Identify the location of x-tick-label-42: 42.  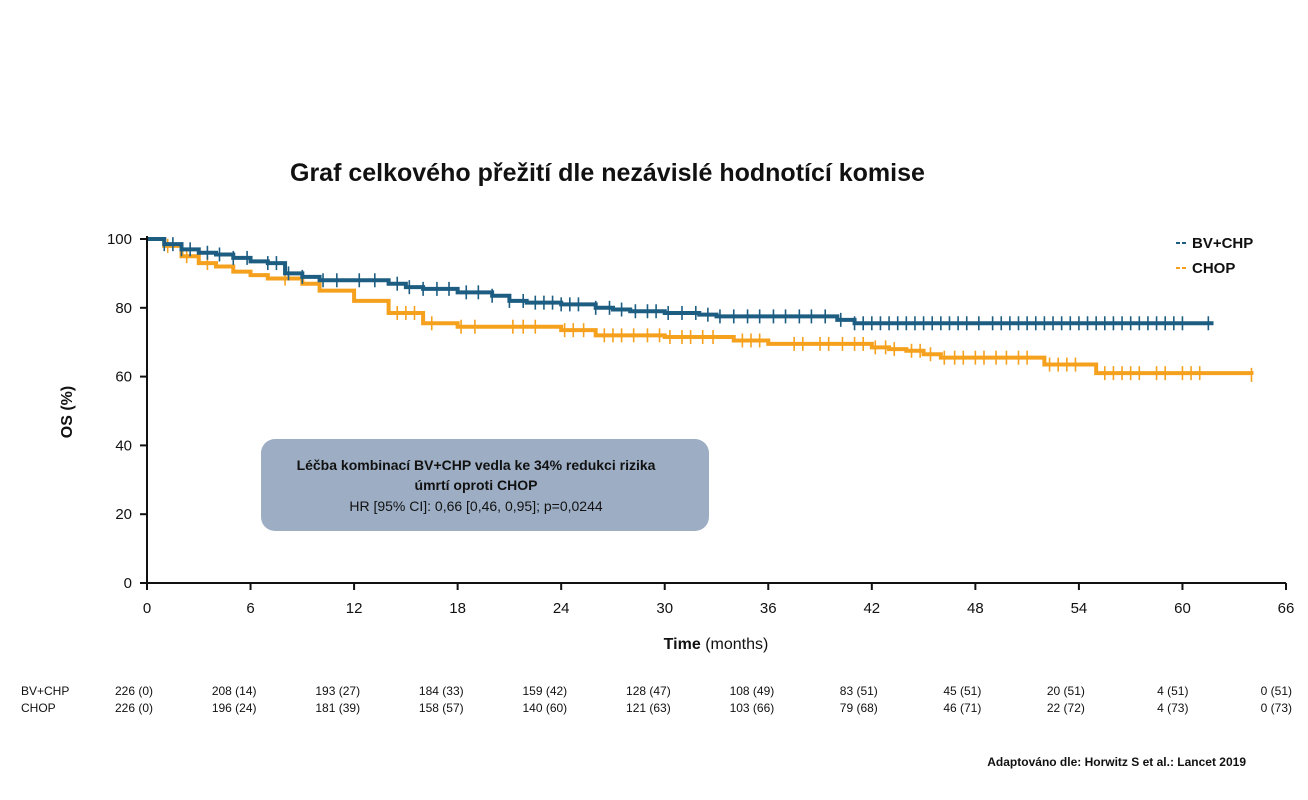
(871, 608).